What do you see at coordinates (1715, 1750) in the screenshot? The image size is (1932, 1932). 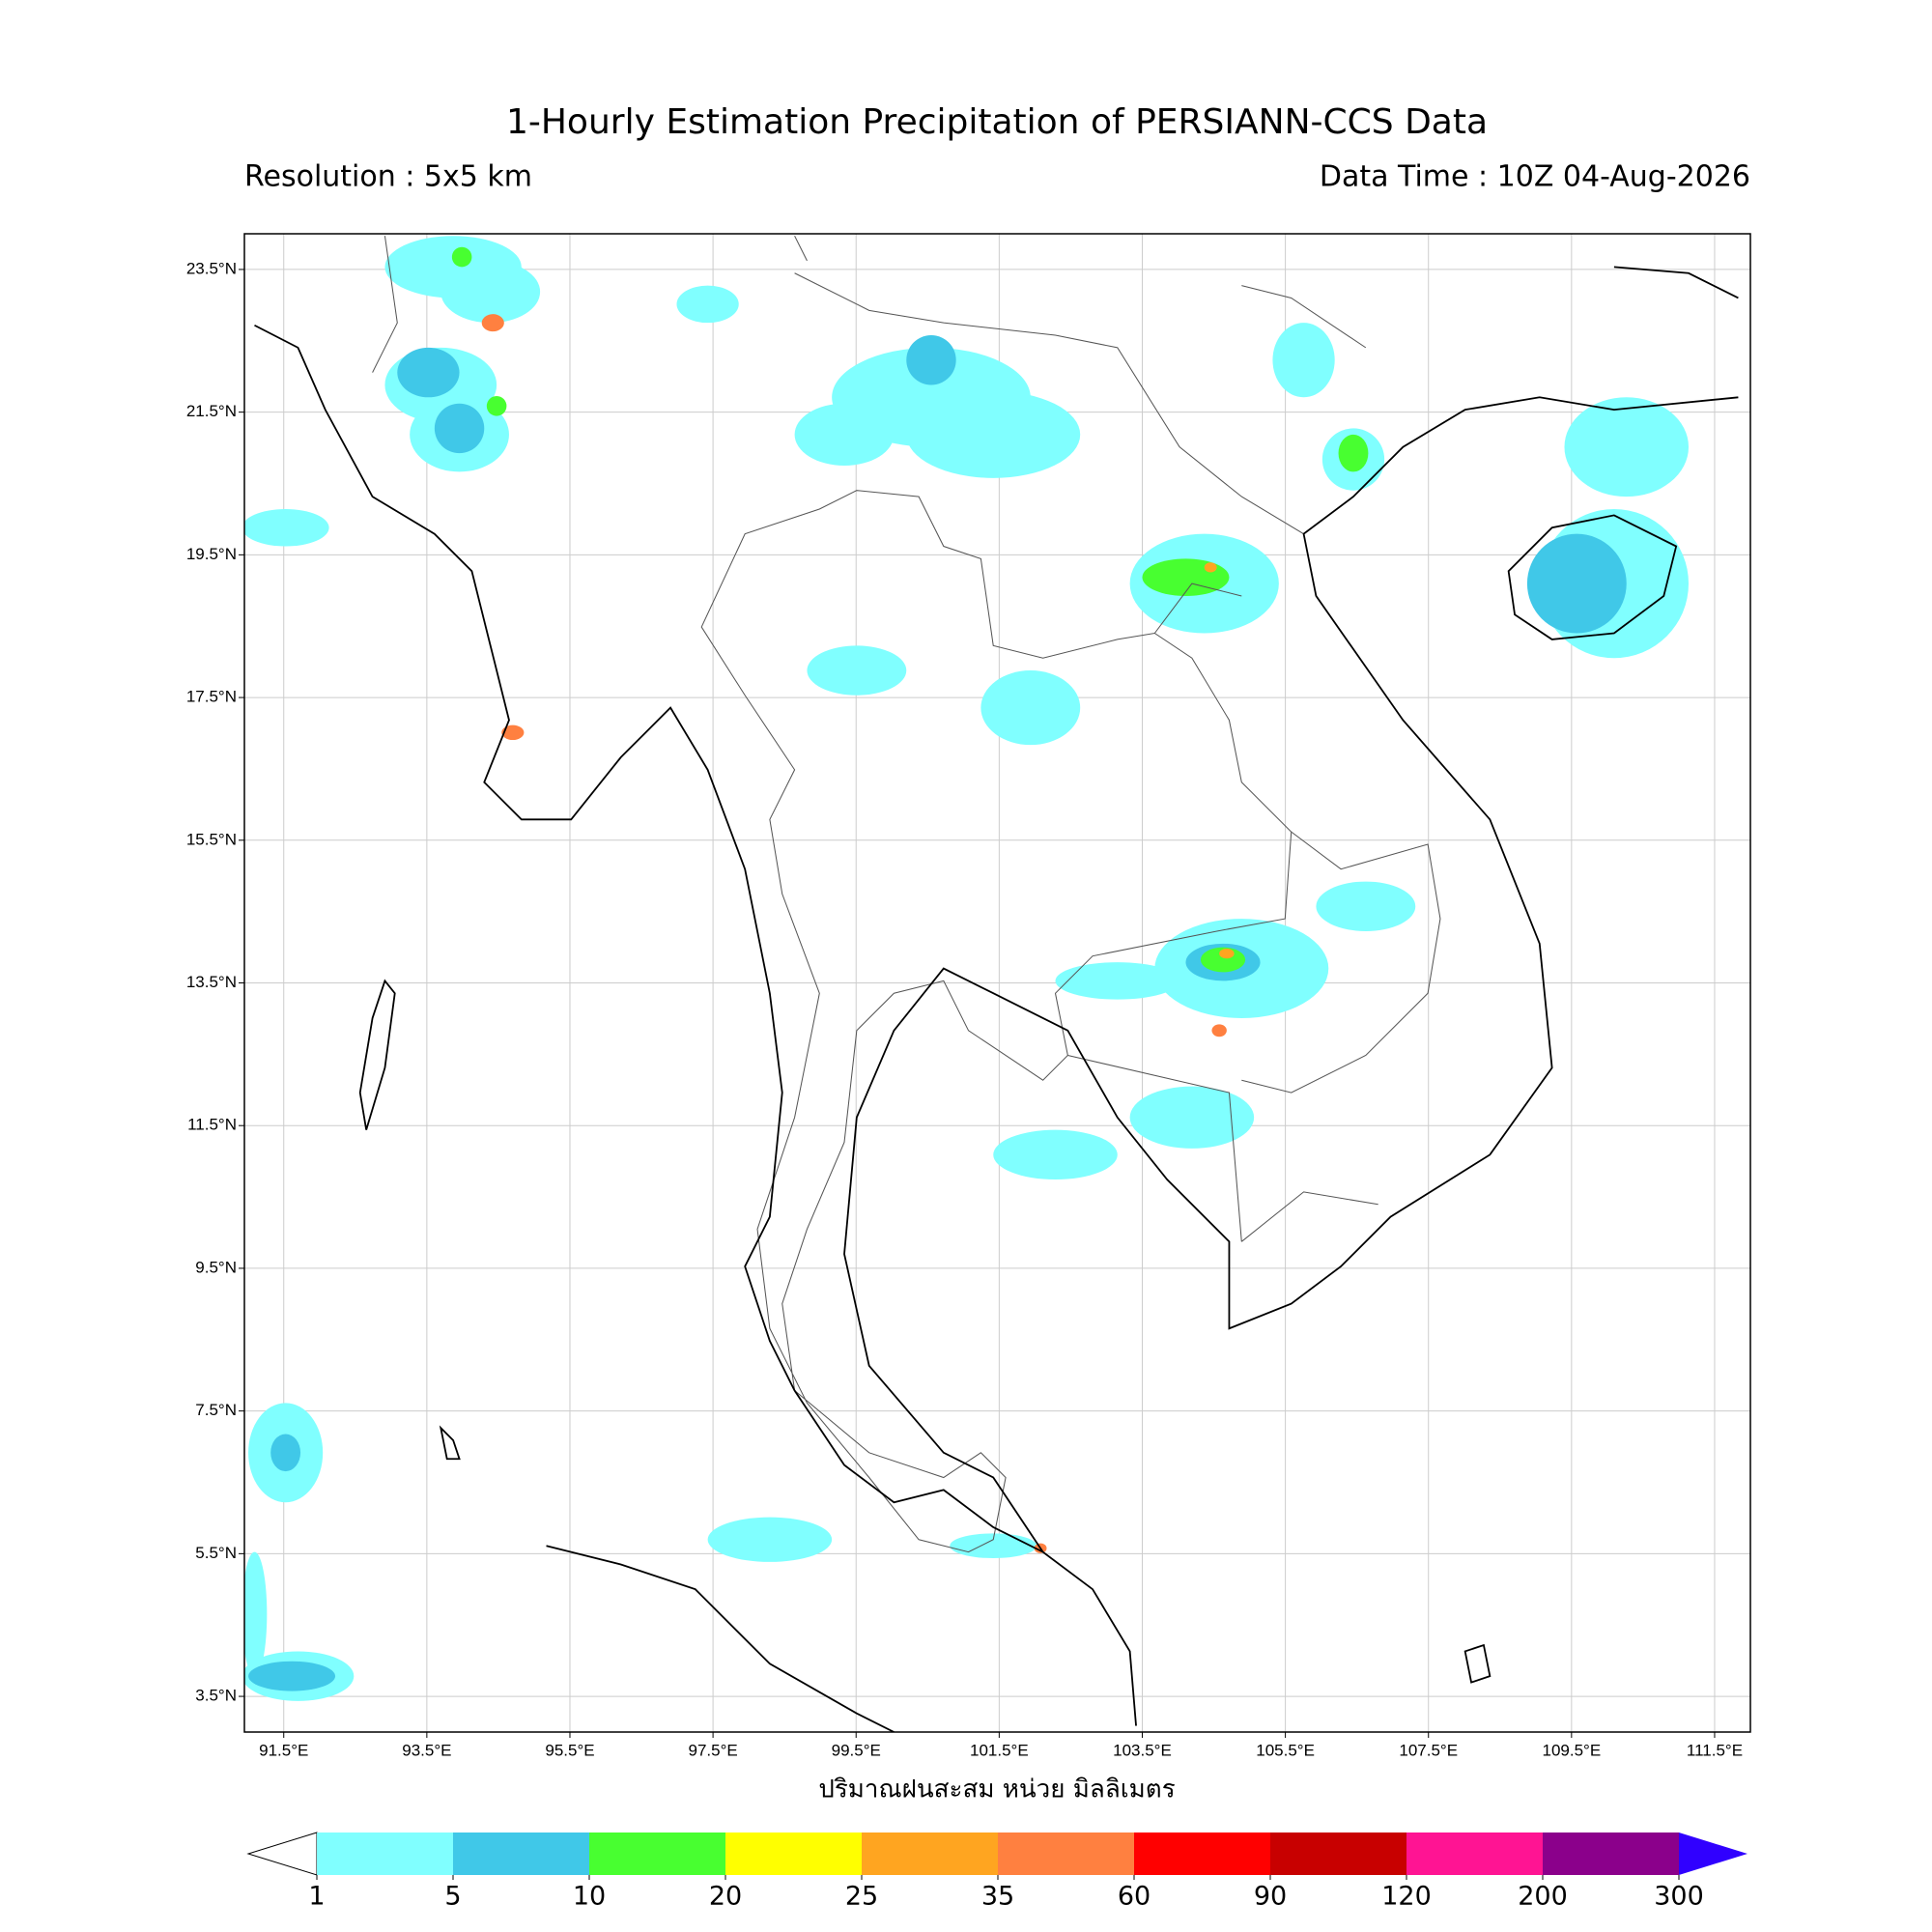 I see `x-tick-label: 111.5°E` at bounding box center [1715, 1750].